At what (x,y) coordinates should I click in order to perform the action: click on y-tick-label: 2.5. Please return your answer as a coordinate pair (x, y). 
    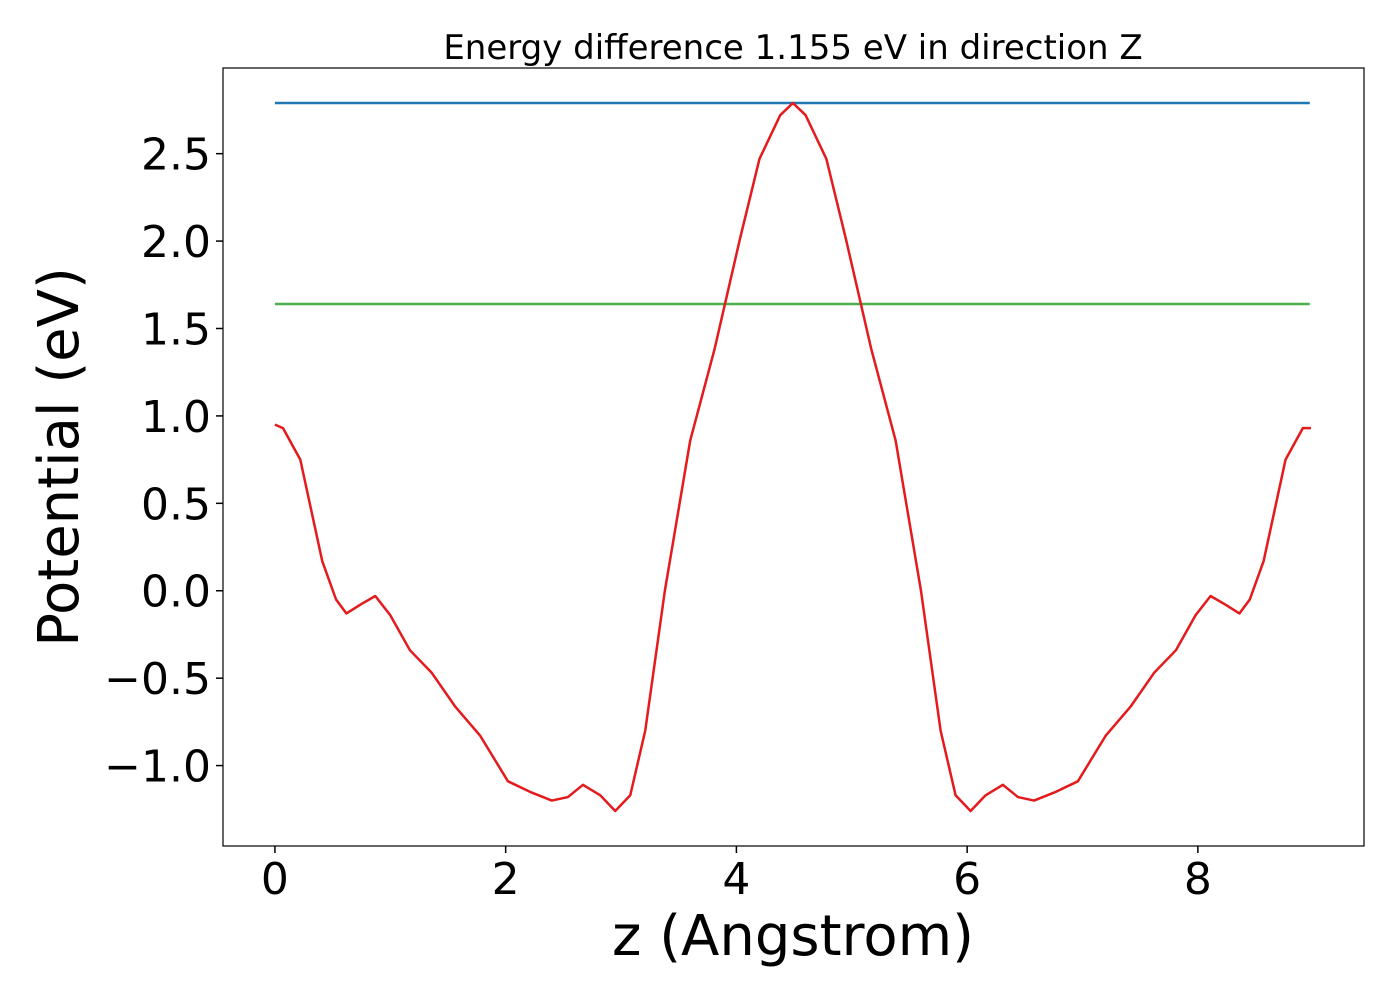
    Looking at the image, I should click on (176, 155).